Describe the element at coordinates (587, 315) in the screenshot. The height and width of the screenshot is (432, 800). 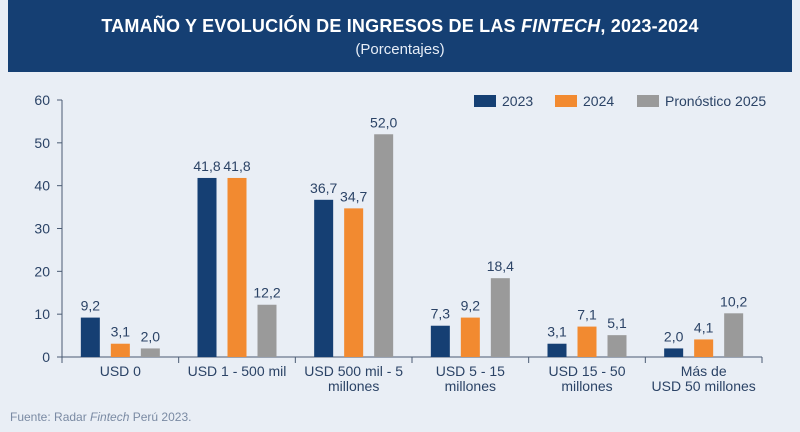
I see `bar-value-label: 7,1` at that location.